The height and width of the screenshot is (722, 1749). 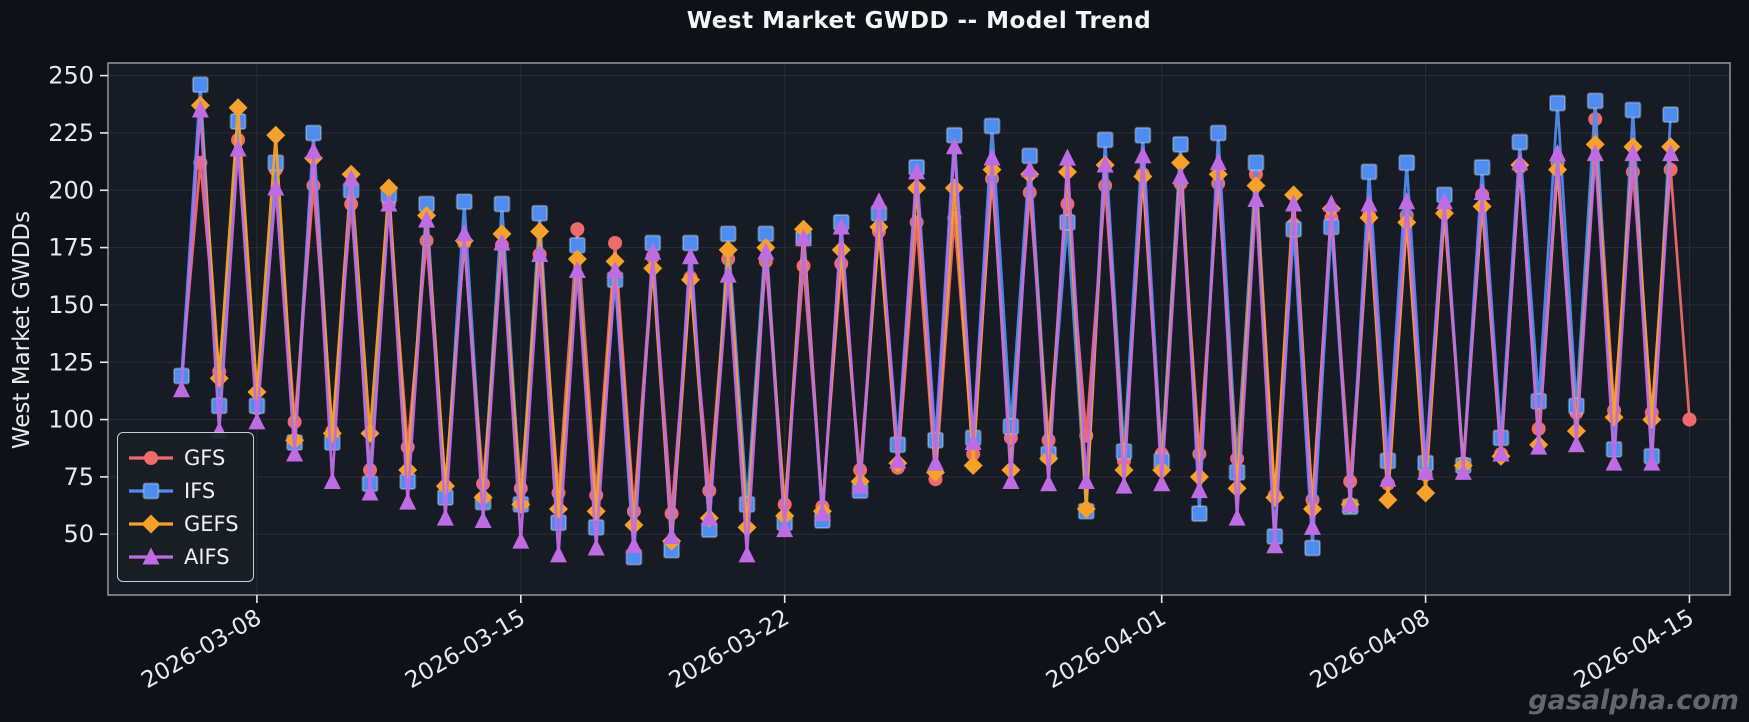 I want to click on y-tick-label: 50, so click(x=78, y=534).